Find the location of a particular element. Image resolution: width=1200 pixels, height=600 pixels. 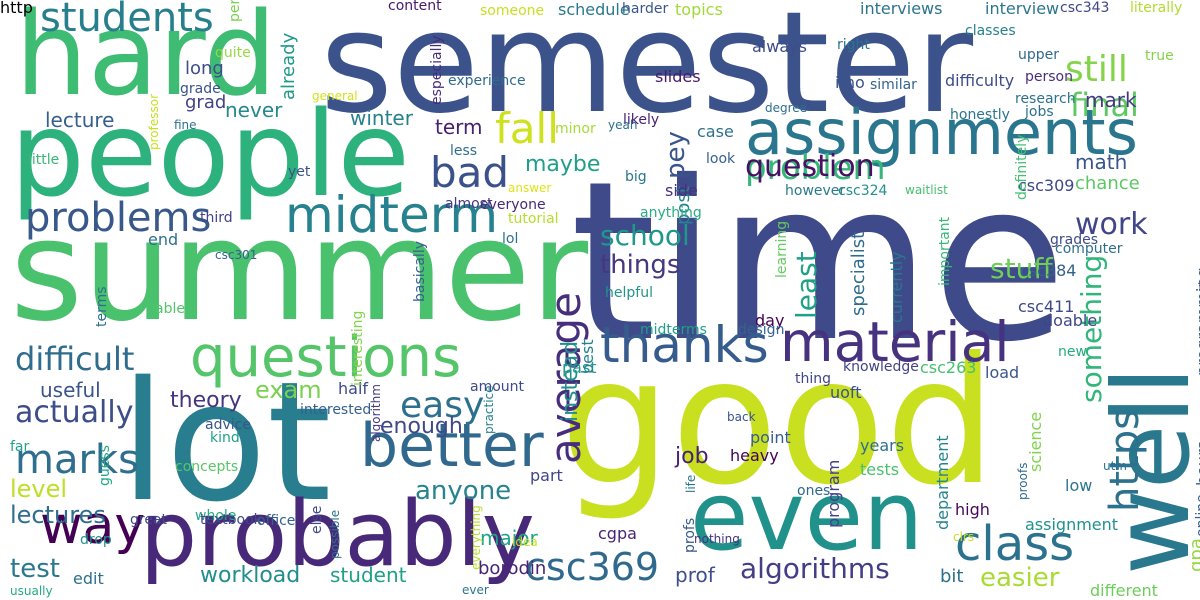

word-csc384: csc384 is located at coordinates (1048, 270).